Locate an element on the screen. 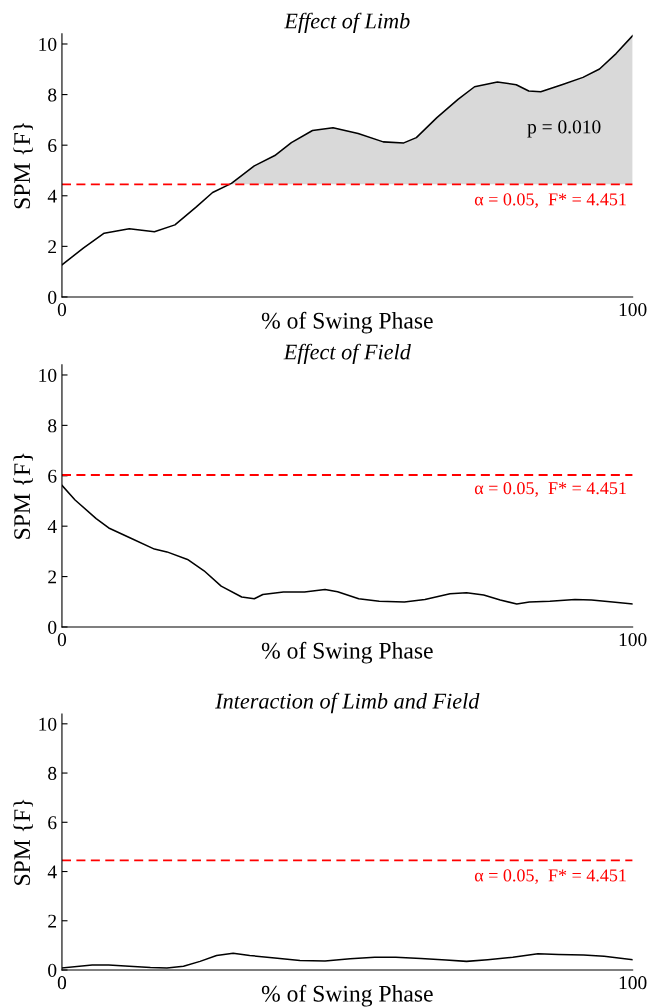  annotation: p = 0.010 is located at coordinates (564, 129).